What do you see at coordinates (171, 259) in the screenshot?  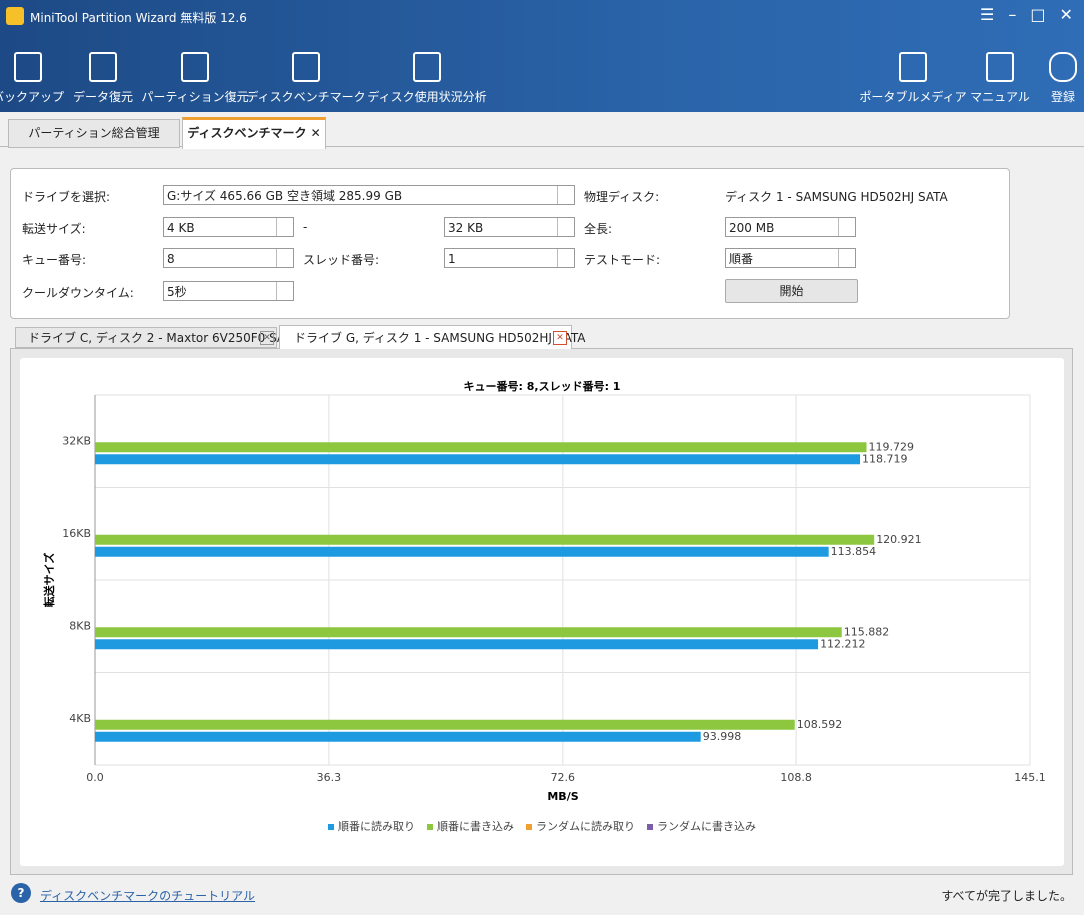 I see `dropdown-value: 8` at bounding box center [171, 259].